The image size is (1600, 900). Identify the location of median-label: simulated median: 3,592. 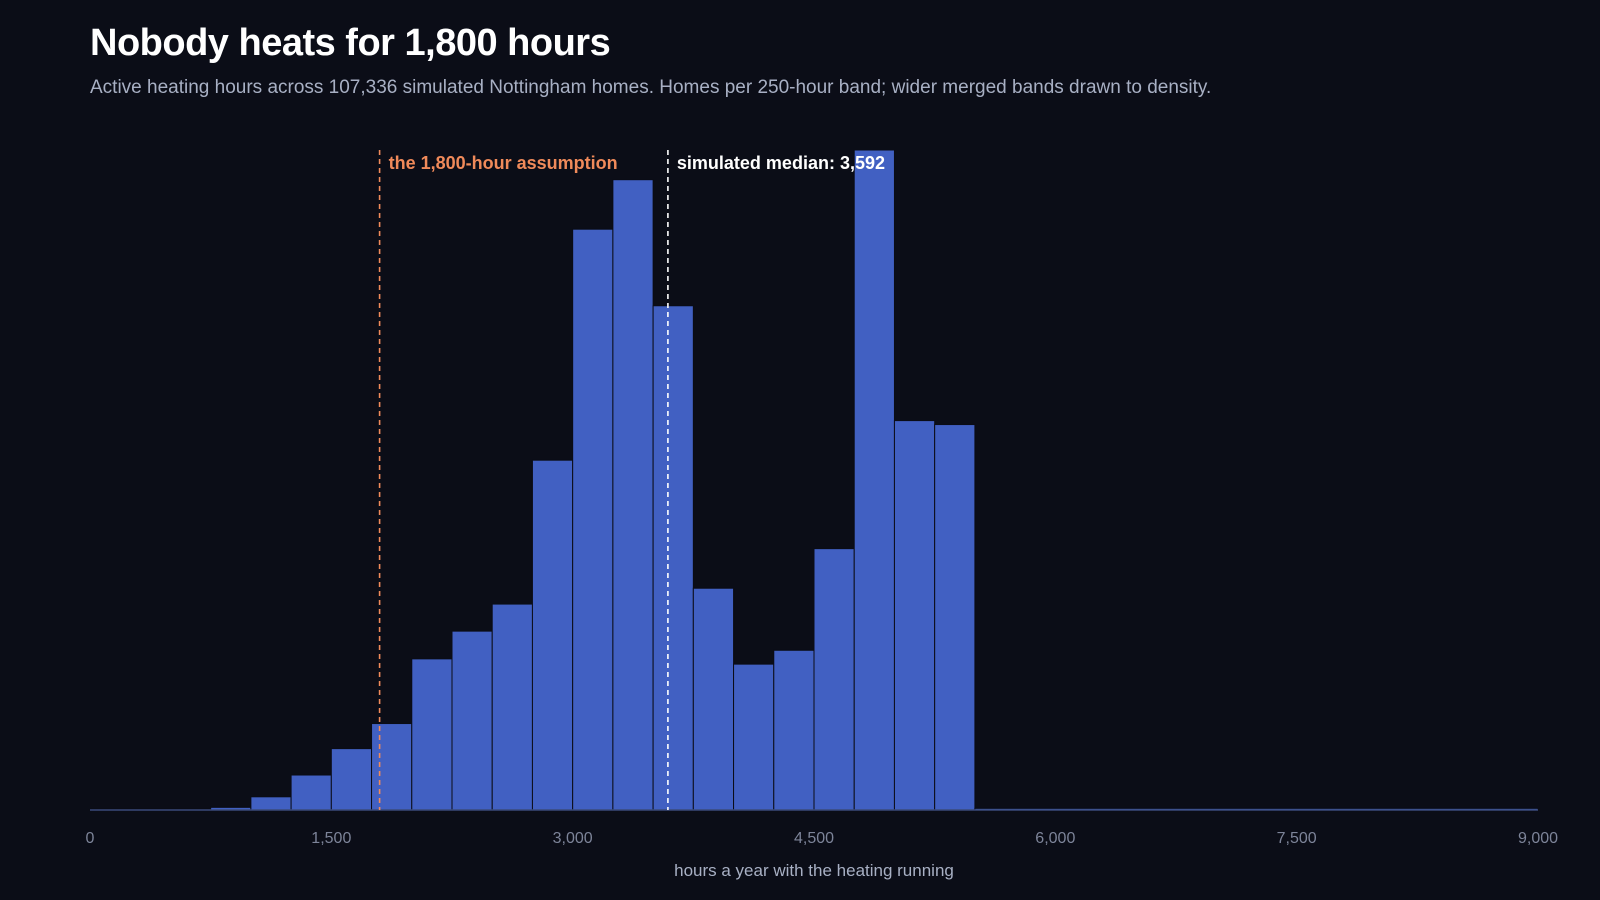
(781, 163).